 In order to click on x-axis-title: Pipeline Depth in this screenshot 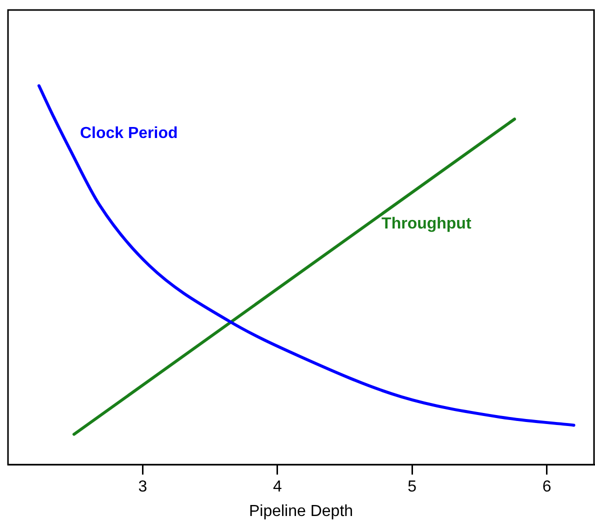, I will do `click(301, 511)`.